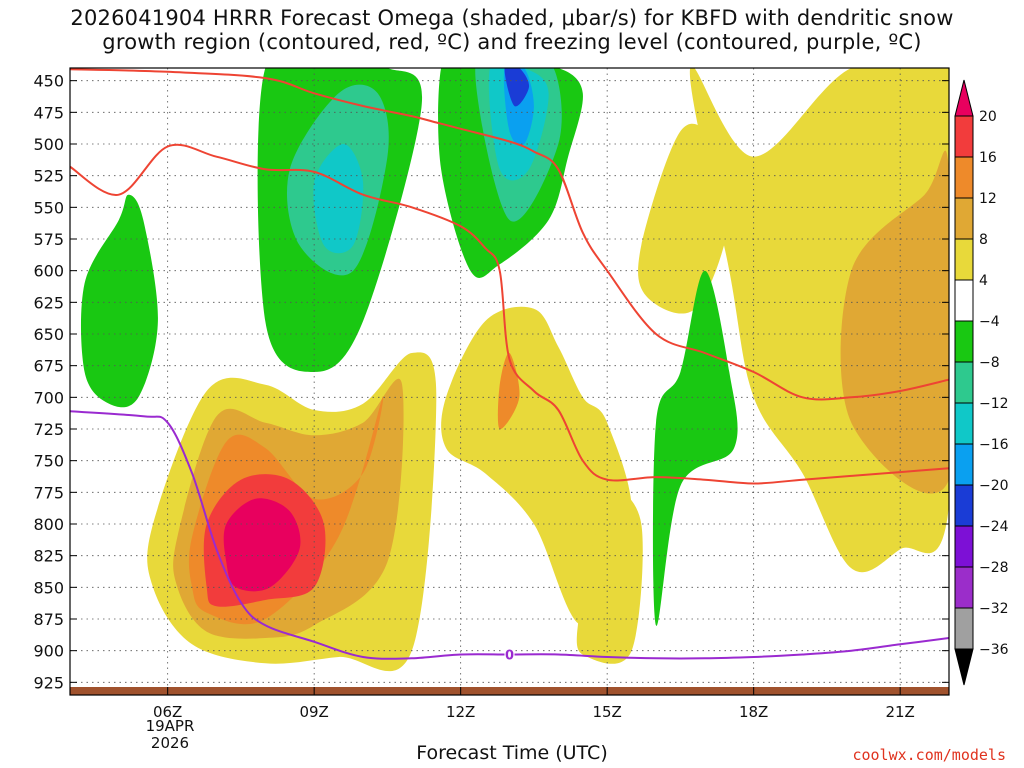  Describe the element at coordinates (48, 429) in the screenshot. I see `y-tick-label-11: 725` at that location.